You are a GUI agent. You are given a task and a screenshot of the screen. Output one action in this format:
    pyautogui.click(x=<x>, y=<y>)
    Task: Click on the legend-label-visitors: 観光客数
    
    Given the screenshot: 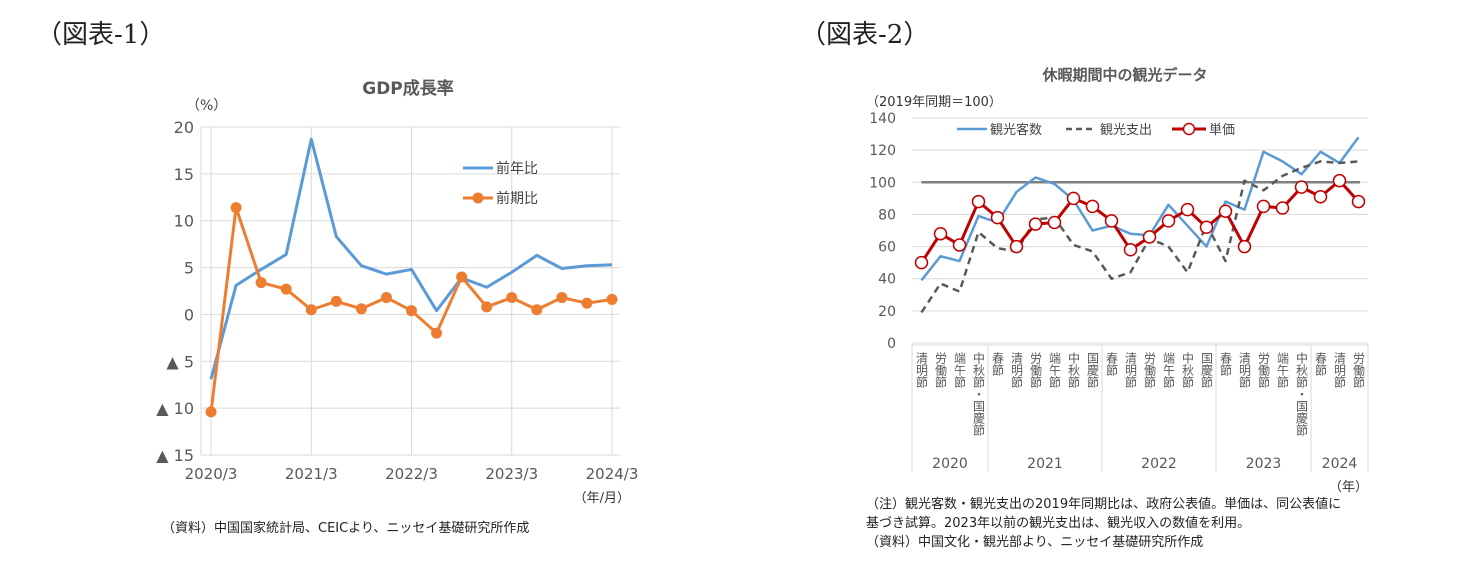 What is the action you would take?
    pyautogui.click(x=1016, y=130)
    